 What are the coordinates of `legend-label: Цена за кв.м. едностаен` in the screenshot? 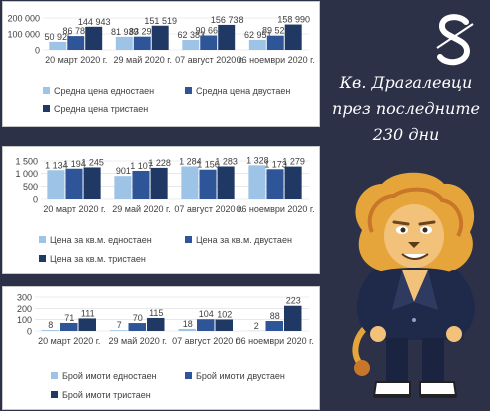 It's located at (101, 240).